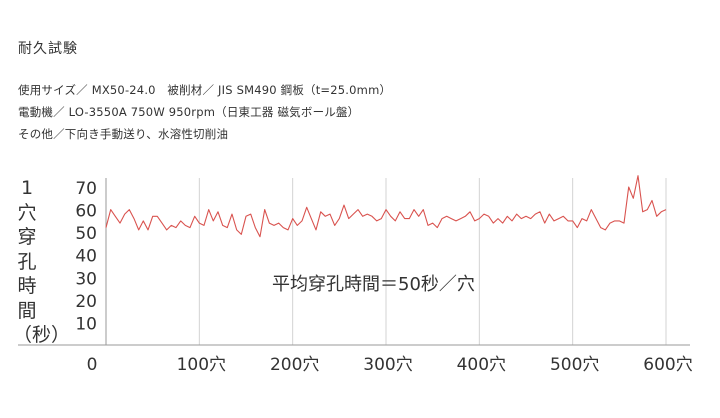 This screenshot has height=418, width=720. Describe the element at coordinates (86, 324) in the screenshot. I see `y-tick-label: 10` at that location.